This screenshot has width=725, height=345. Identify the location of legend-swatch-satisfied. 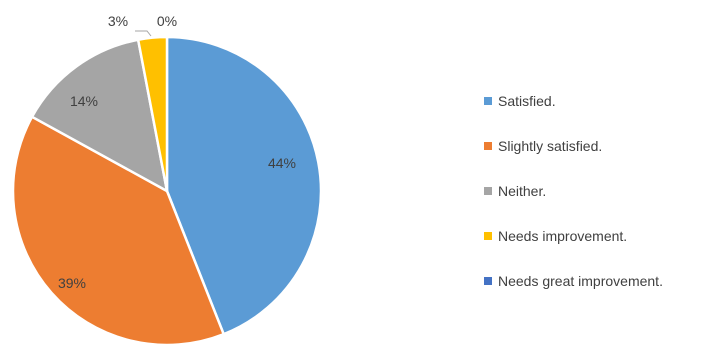
(488, 101).